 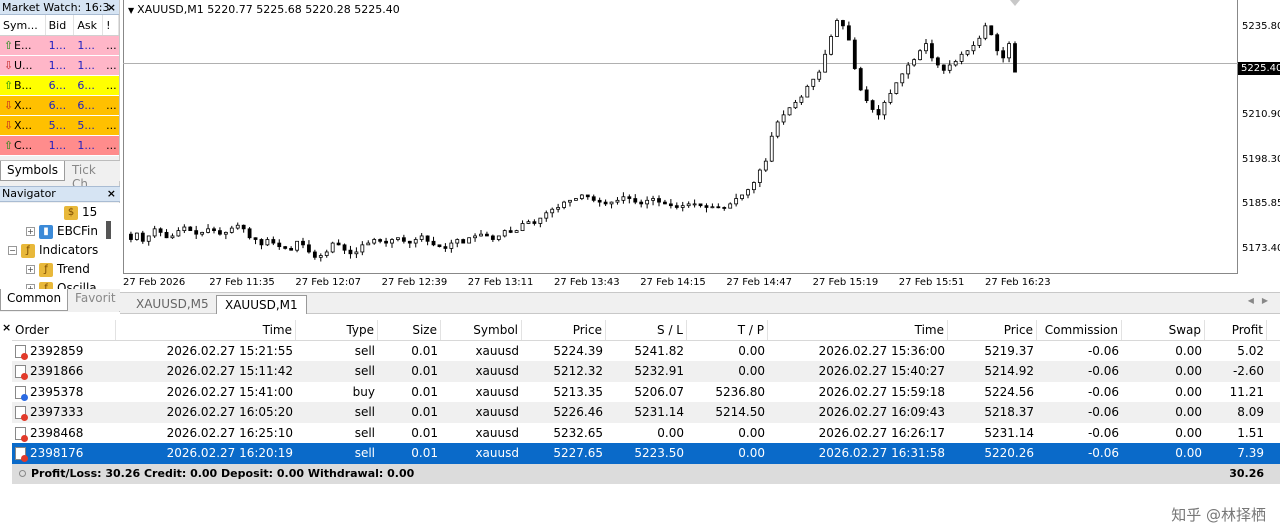 I want to click on col-profit: Profit, so click(x=1236, y=330).